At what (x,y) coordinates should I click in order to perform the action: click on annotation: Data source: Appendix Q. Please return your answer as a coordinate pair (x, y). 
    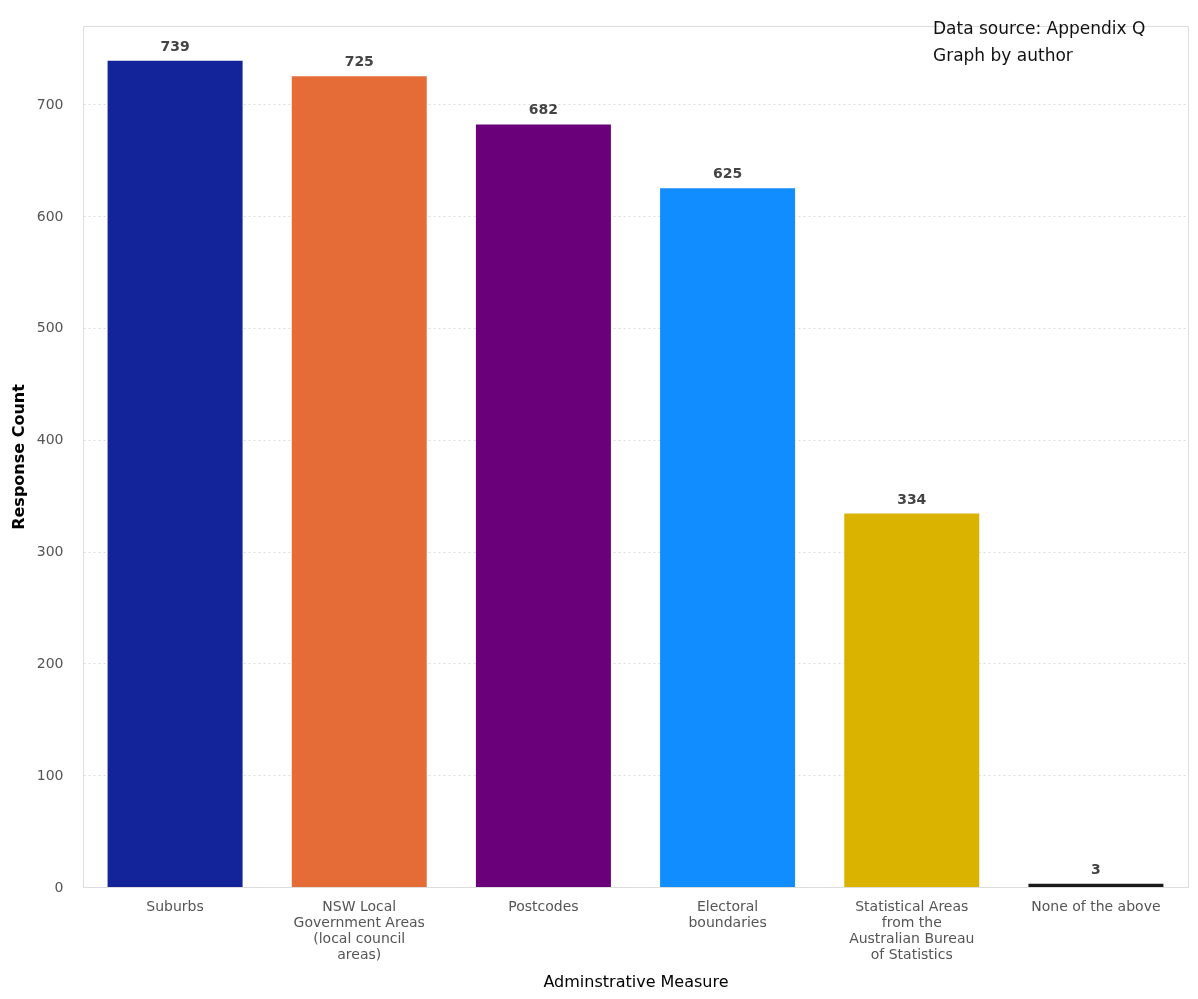
    Looking at the image, I should click on (1039, 28).